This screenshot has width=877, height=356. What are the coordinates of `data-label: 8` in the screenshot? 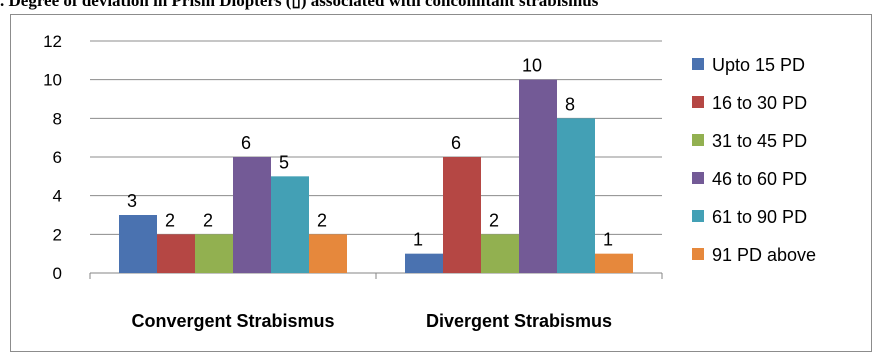 It's located at (570, 104).